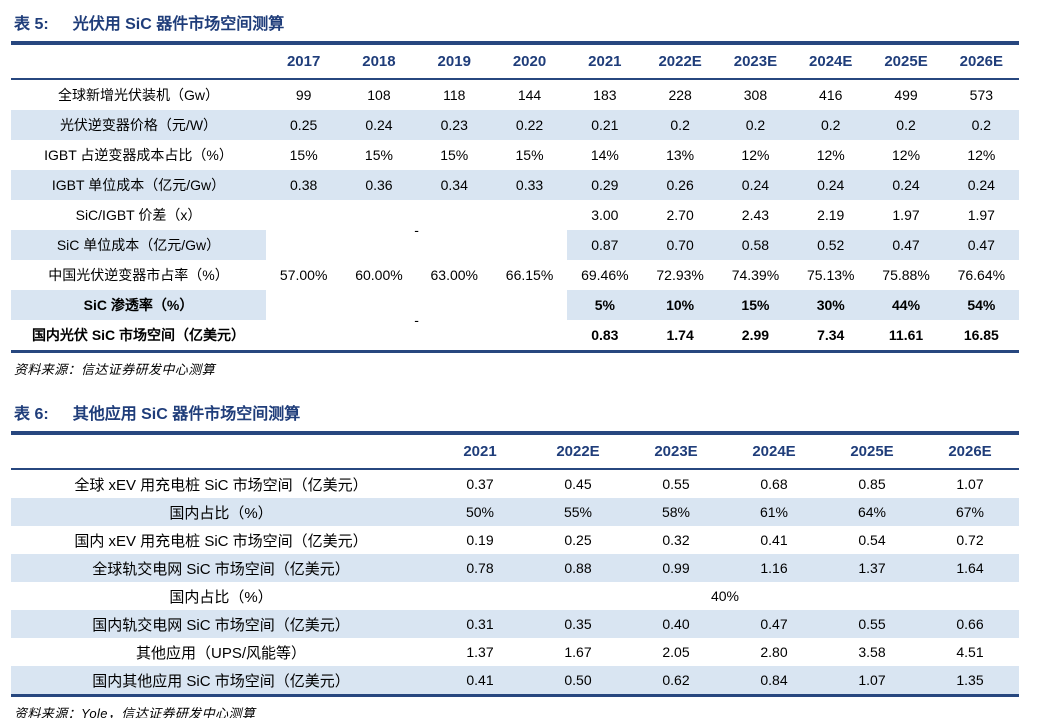 The height and width of the screenshot is (718, 1049). Describe the element at coordinates (831, 245) in the screenshot. I see `value-cell: 0.52` at that location.